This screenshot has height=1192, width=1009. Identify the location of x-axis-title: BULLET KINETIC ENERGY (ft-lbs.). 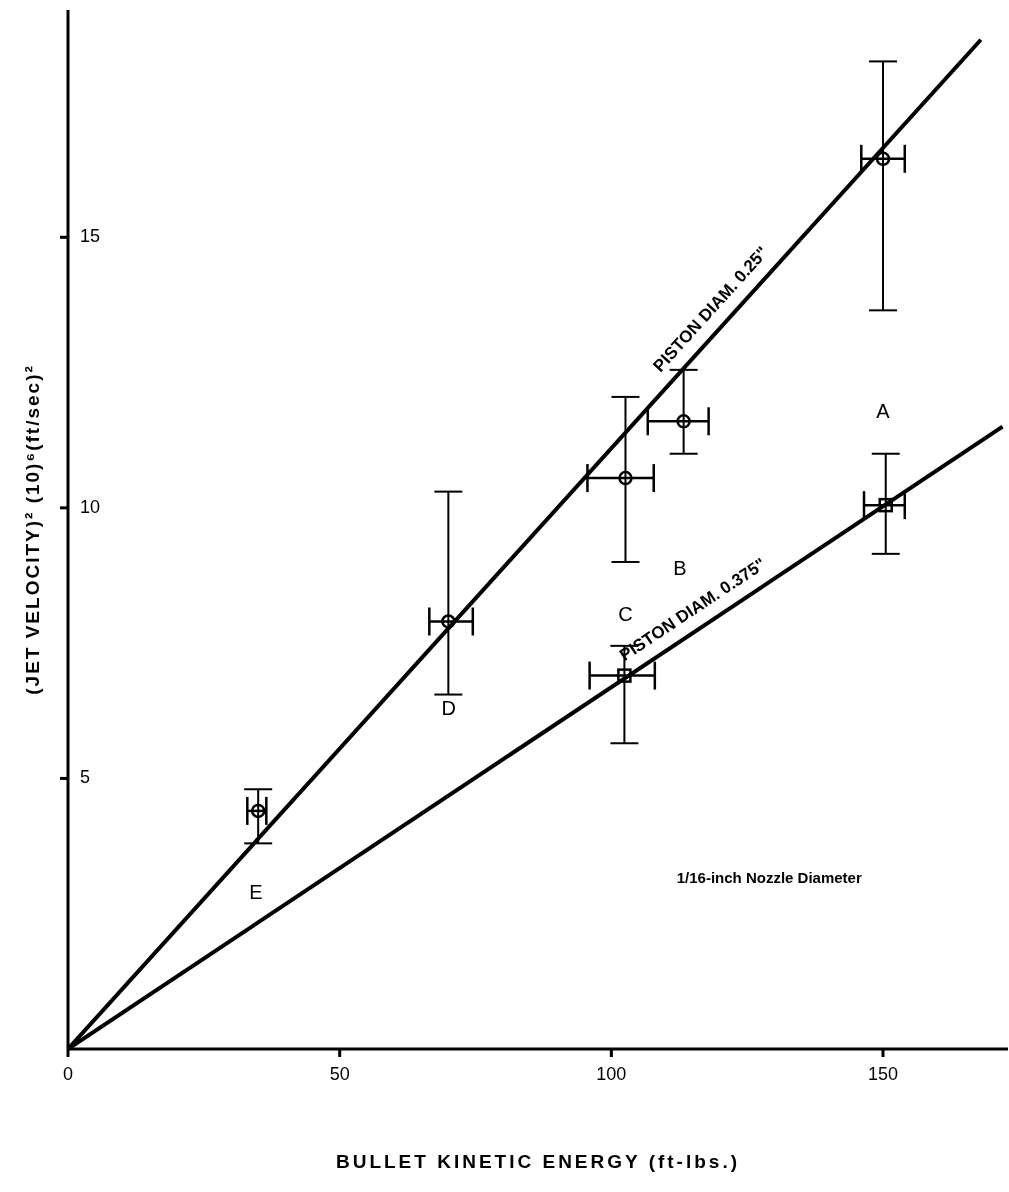
(538, 1161).